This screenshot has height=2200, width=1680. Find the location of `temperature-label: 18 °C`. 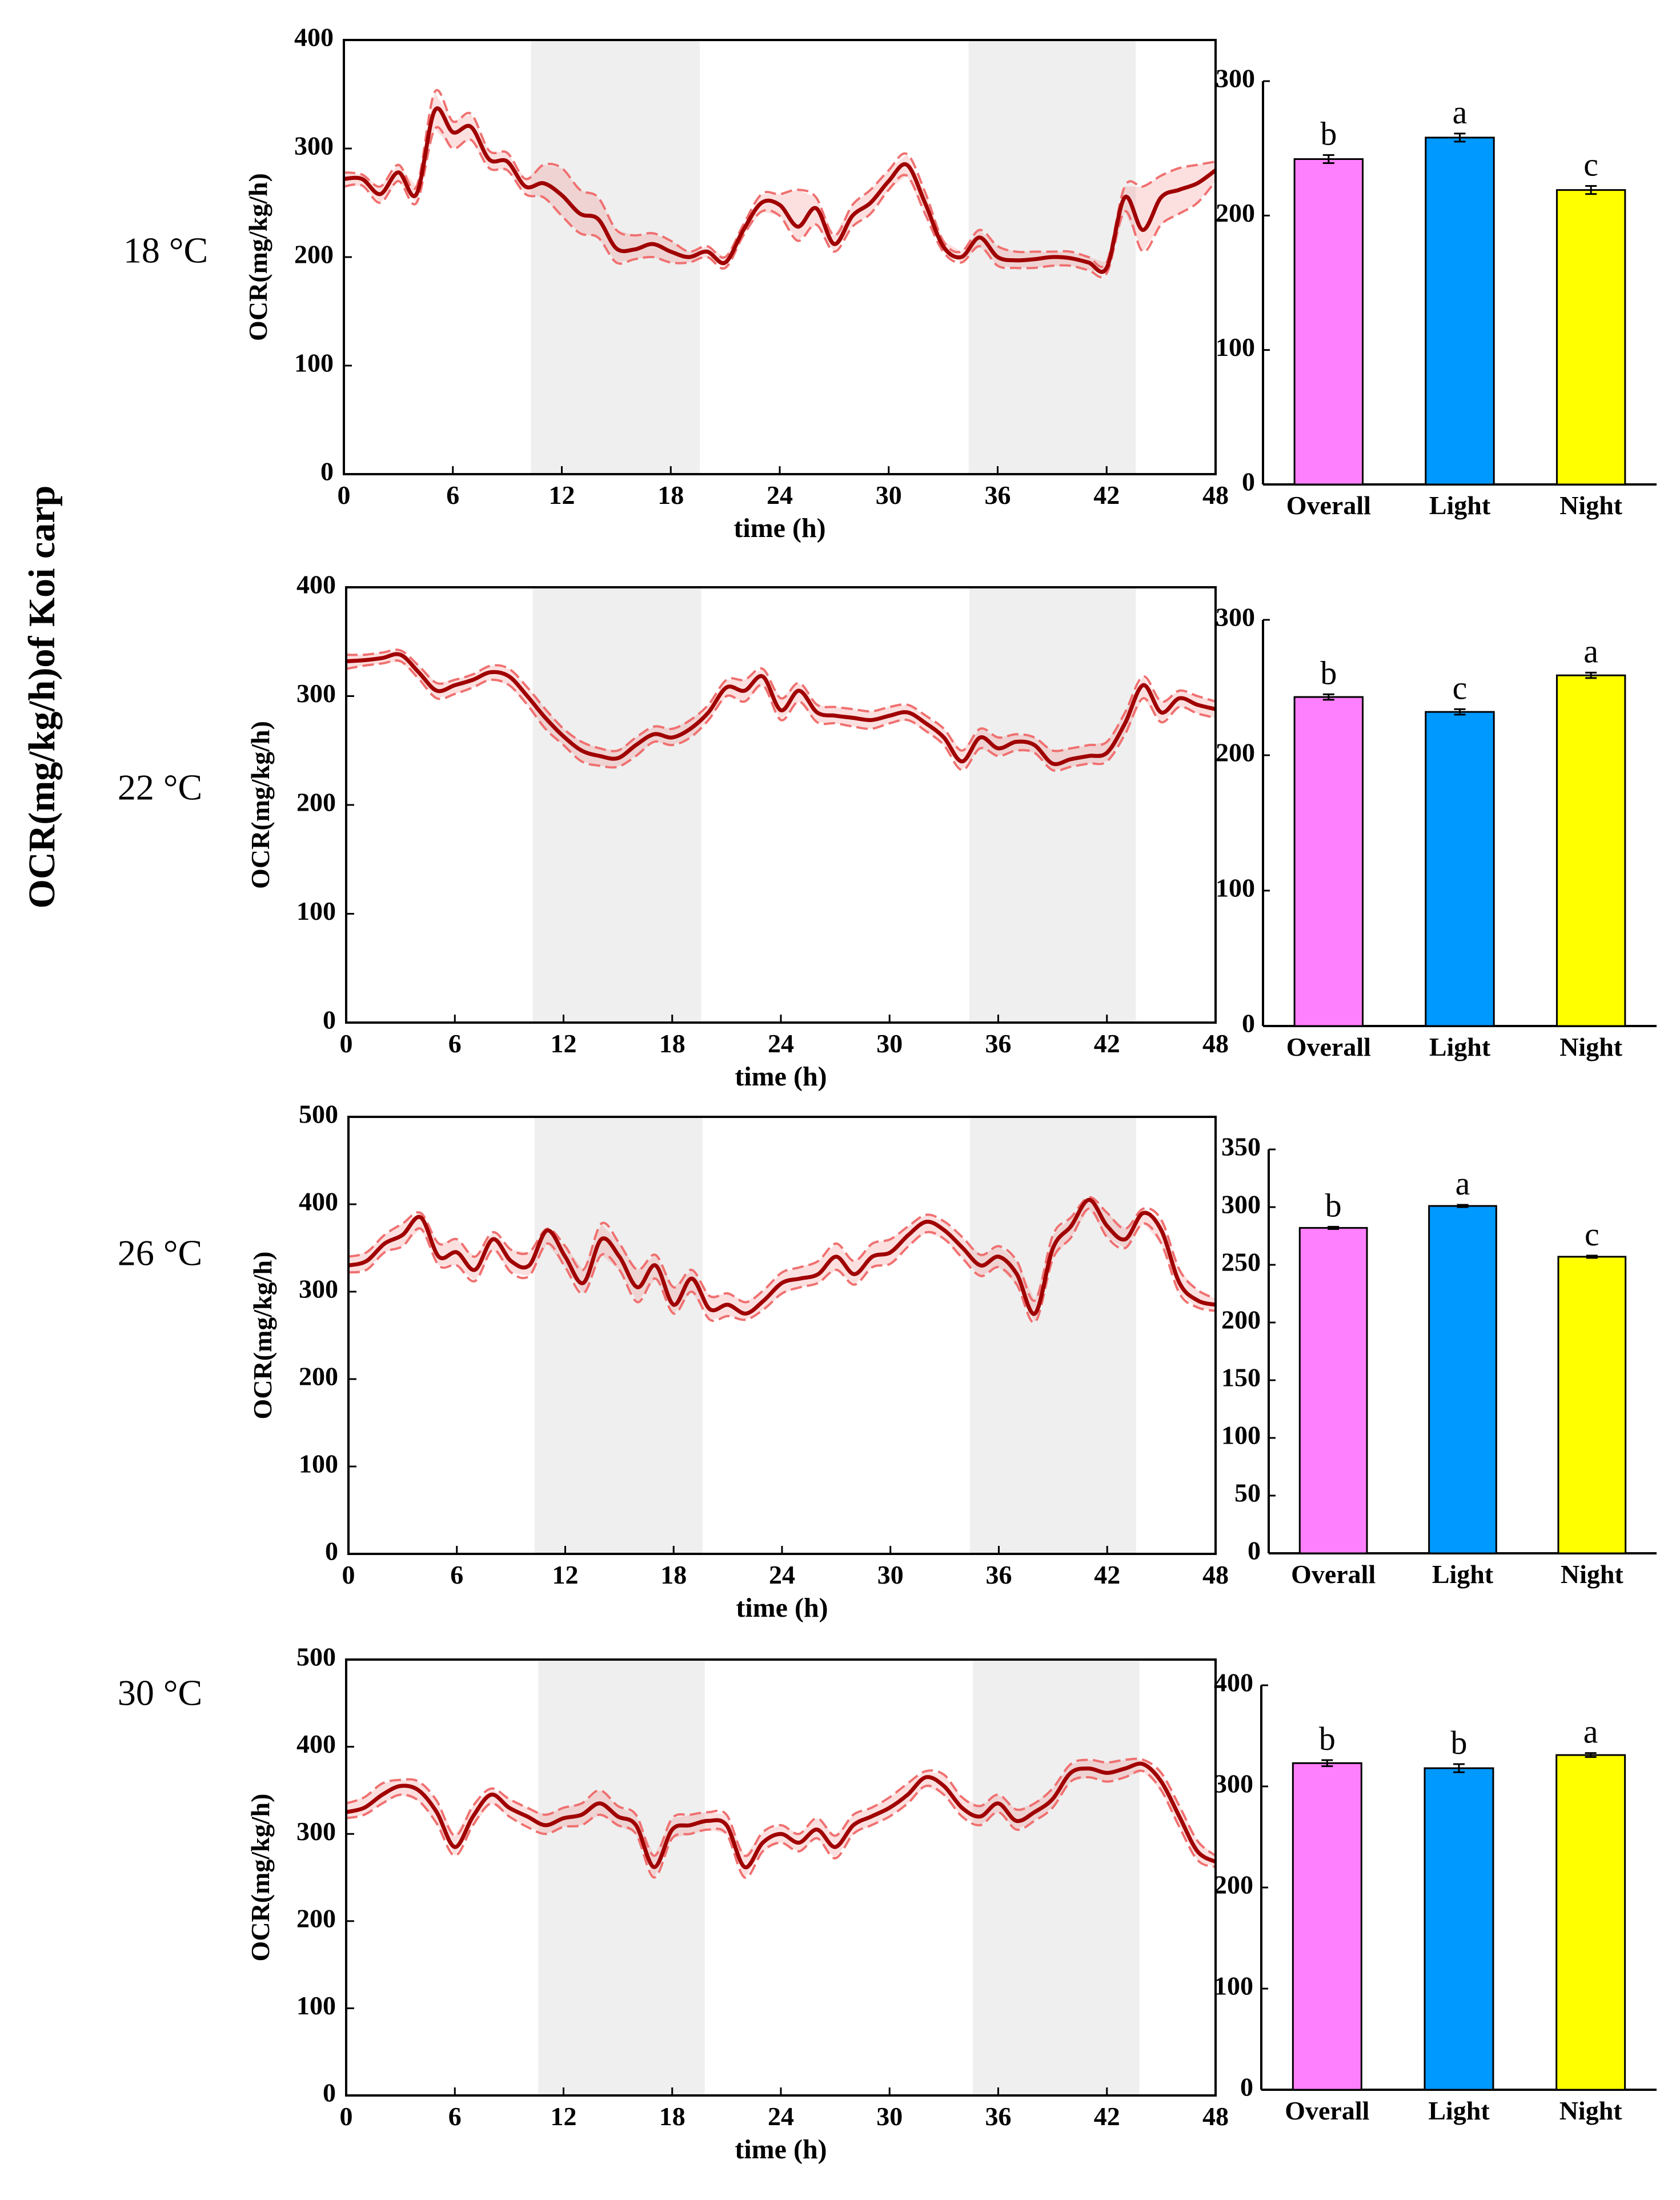

temperature-label: 18 °C is located at coordinates (165, 250).